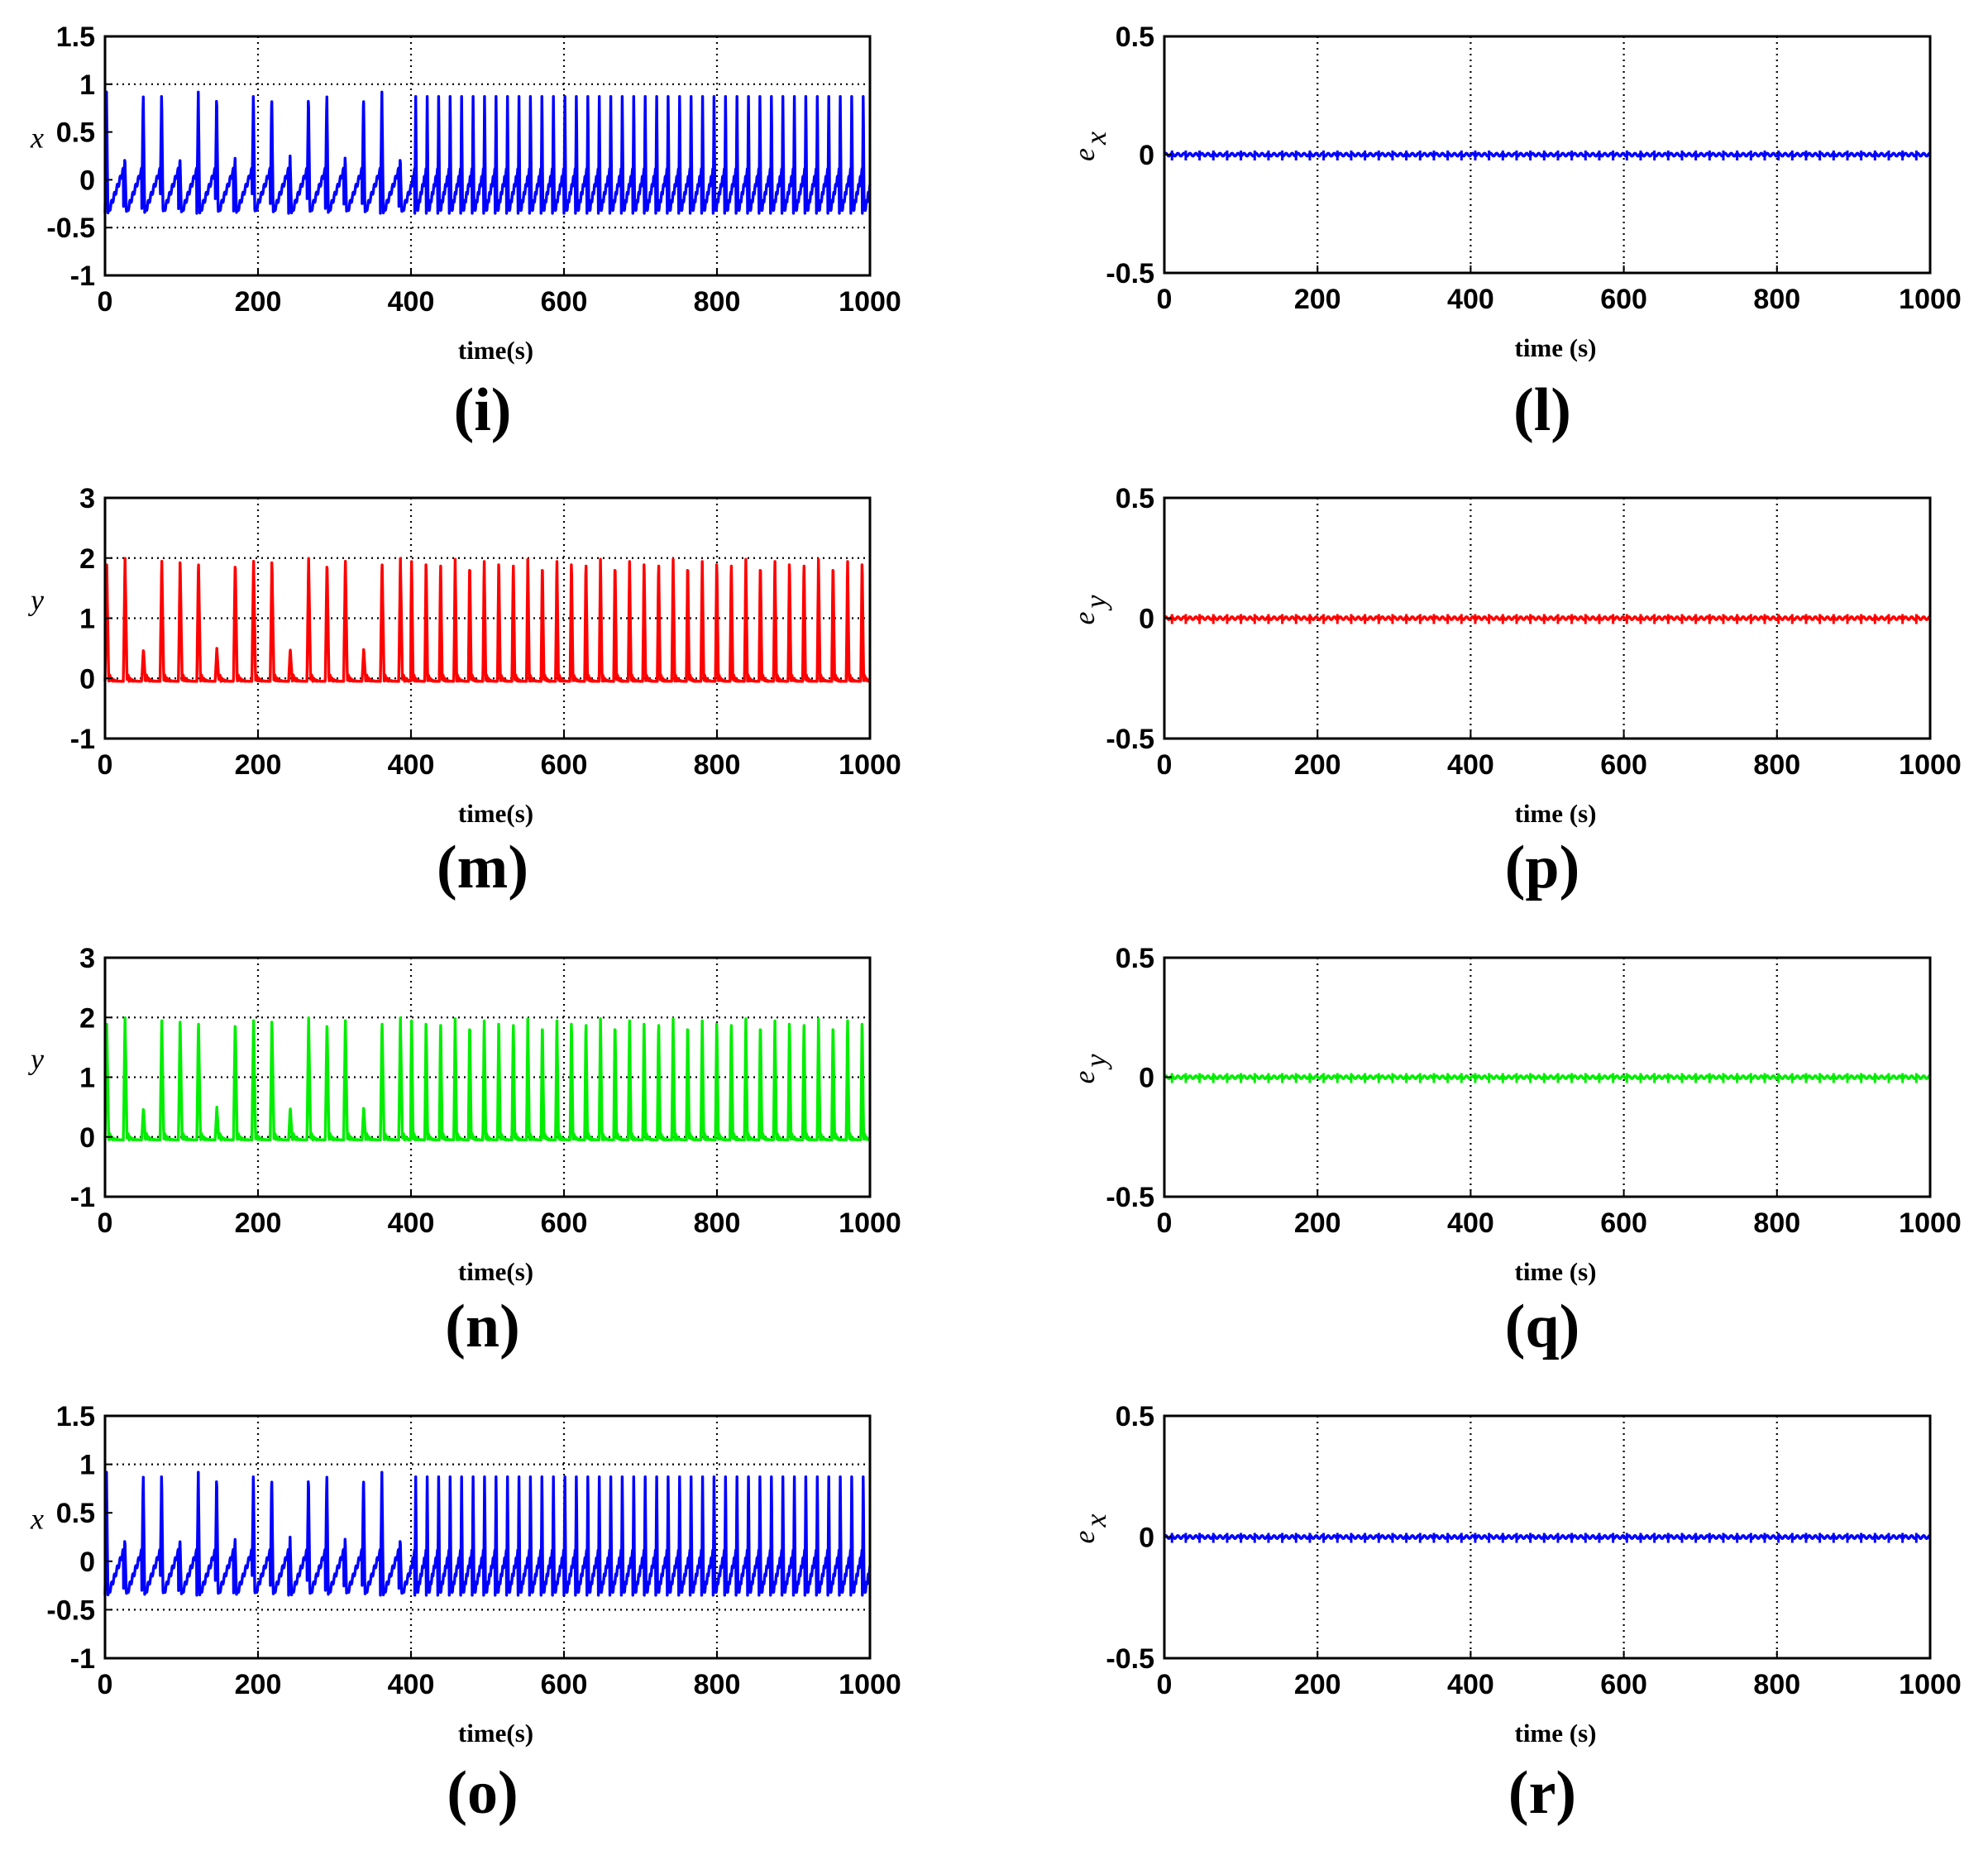 The width and height of the screenshot is (1988, 1860). What do you see at coordinates (482, 1327) in the screenshot?
I see `subplot-caption: (n)` at bounding box center [482, 1327].